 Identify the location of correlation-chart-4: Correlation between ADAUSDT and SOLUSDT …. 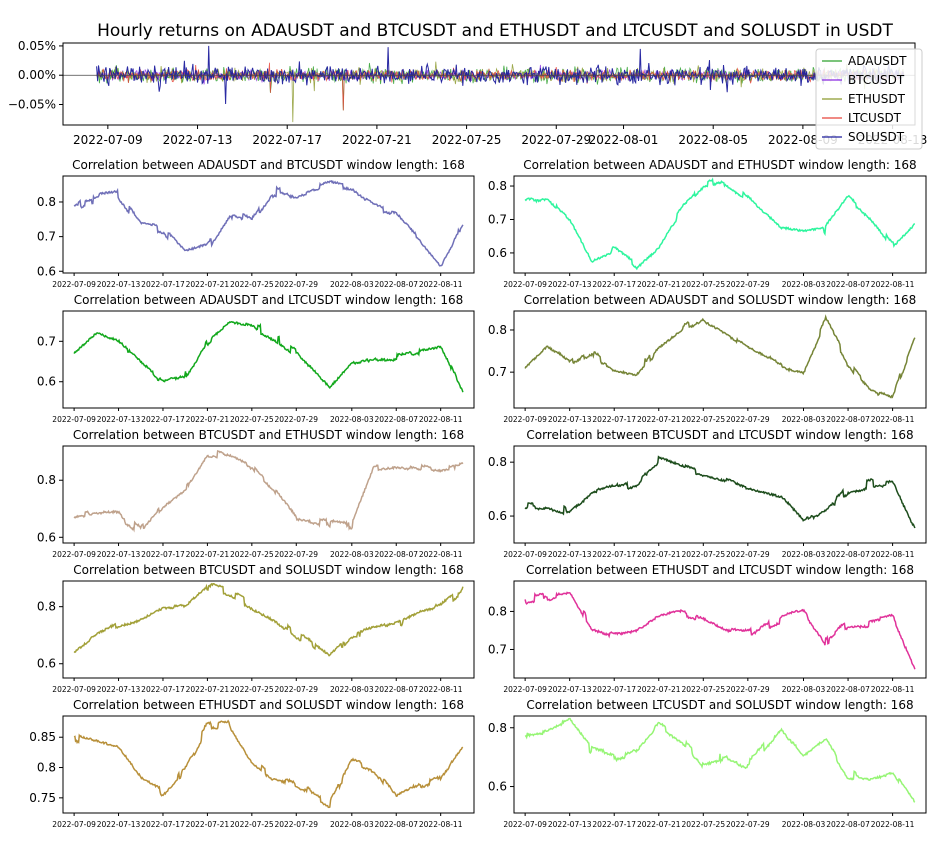
(707, 358).